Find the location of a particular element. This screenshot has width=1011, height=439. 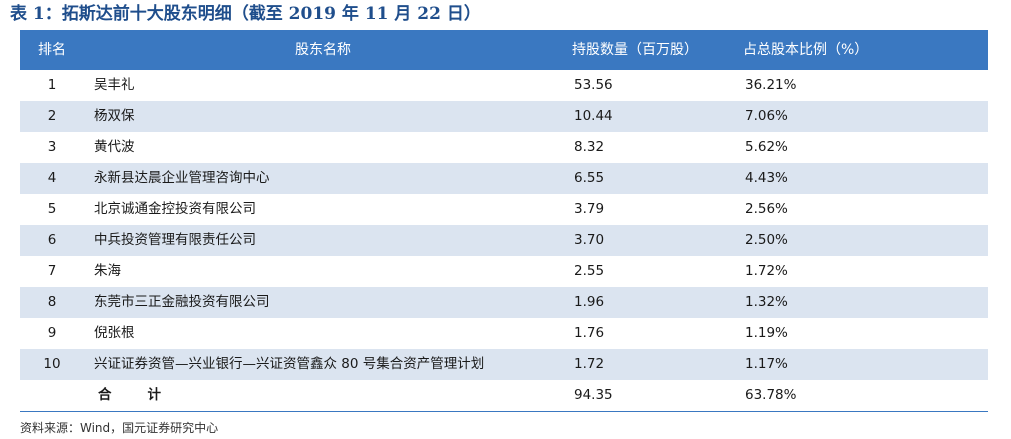

rank-cell: 6 is located at coordinates (52, 240).